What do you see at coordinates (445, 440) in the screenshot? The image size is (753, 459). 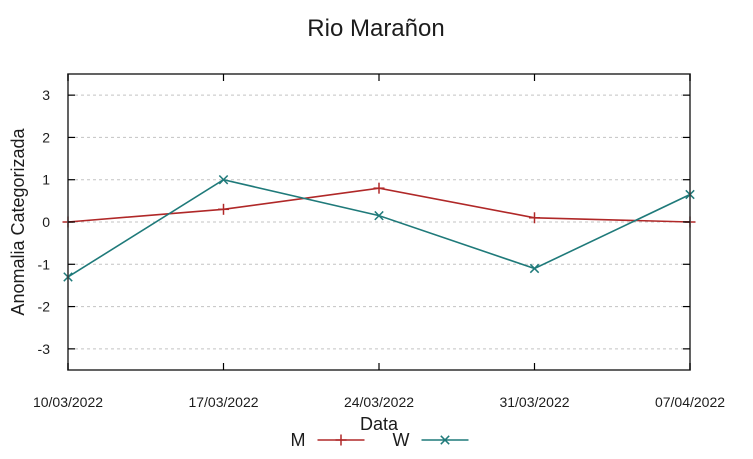 I see `legend-marker-W` at bounding box center [445, 440].